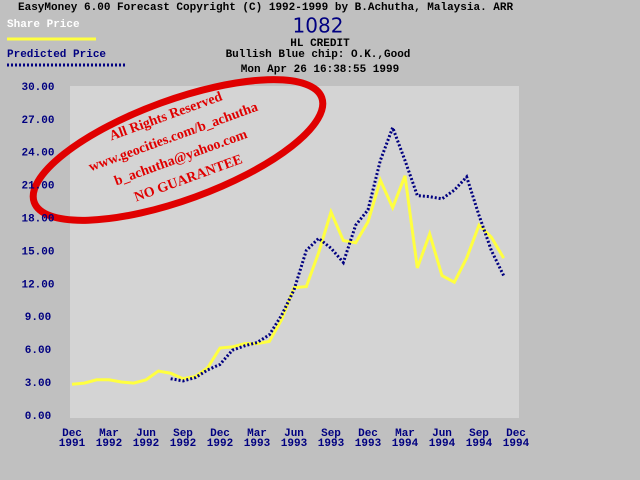 This screenshot has height=480, width=640. Describe the element at coordinates (37, 88) in the screenshot. I see `y-tick-label: 30.00` at that location.